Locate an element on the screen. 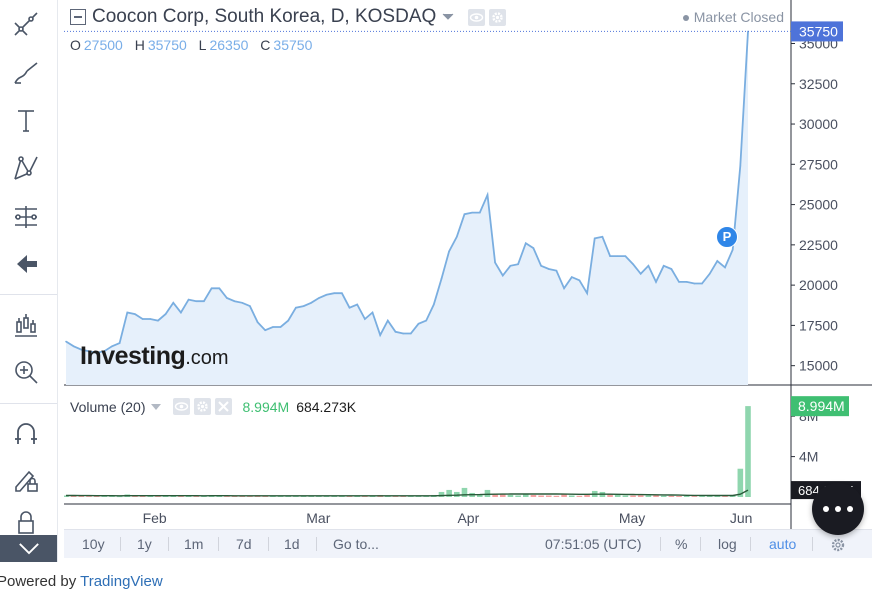  pattern-icon is located at coordinates (26, 168).